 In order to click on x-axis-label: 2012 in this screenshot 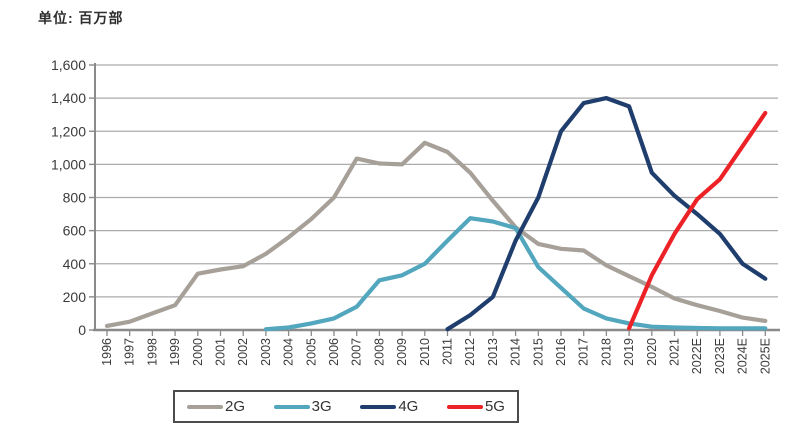, I will do `click(470, 352)`.